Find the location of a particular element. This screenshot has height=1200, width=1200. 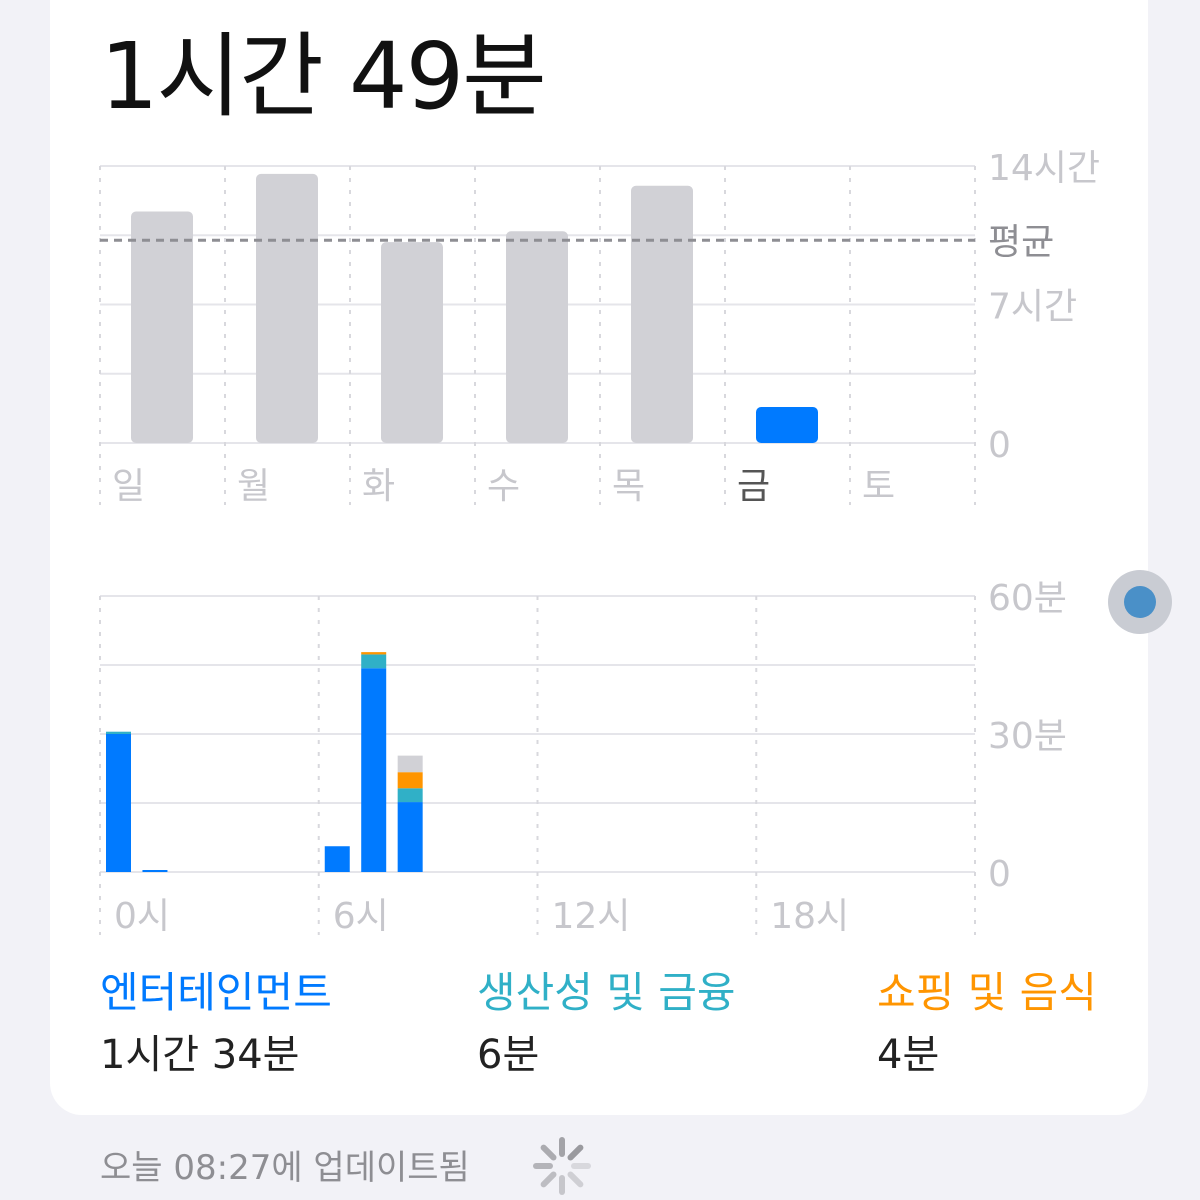

total-screen-time: 1시간 49분 is located at coordinates (323, 76).